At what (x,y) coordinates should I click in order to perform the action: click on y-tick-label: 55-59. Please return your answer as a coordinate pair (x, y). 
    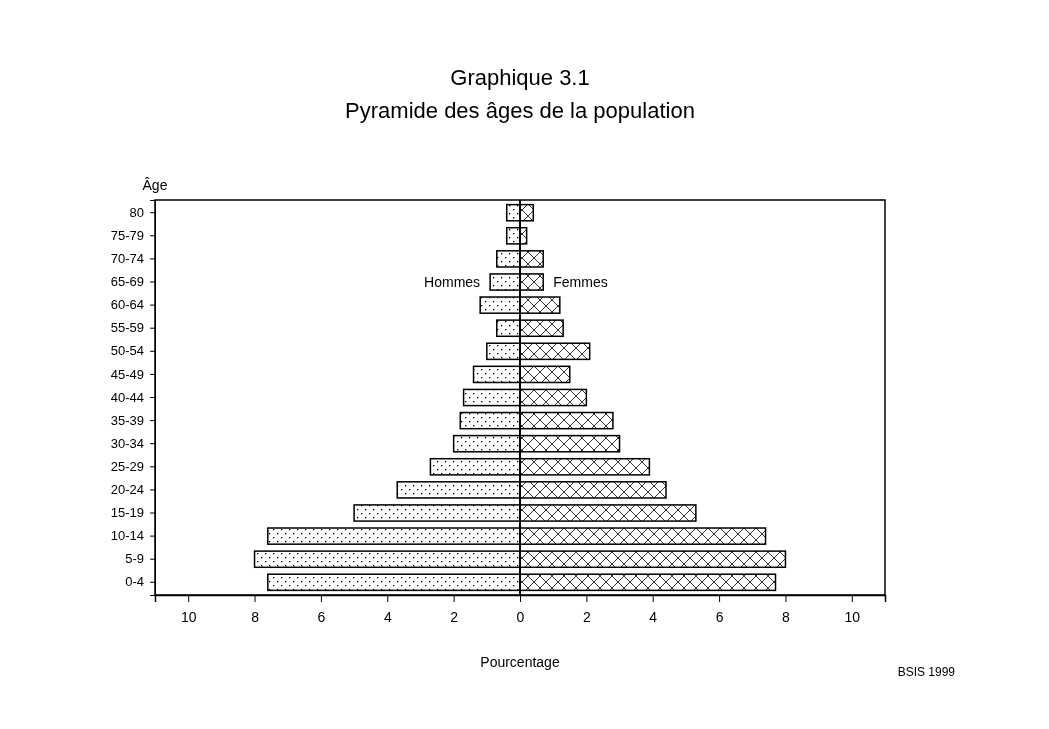
    Looking at the image, I should click on (127, 328).